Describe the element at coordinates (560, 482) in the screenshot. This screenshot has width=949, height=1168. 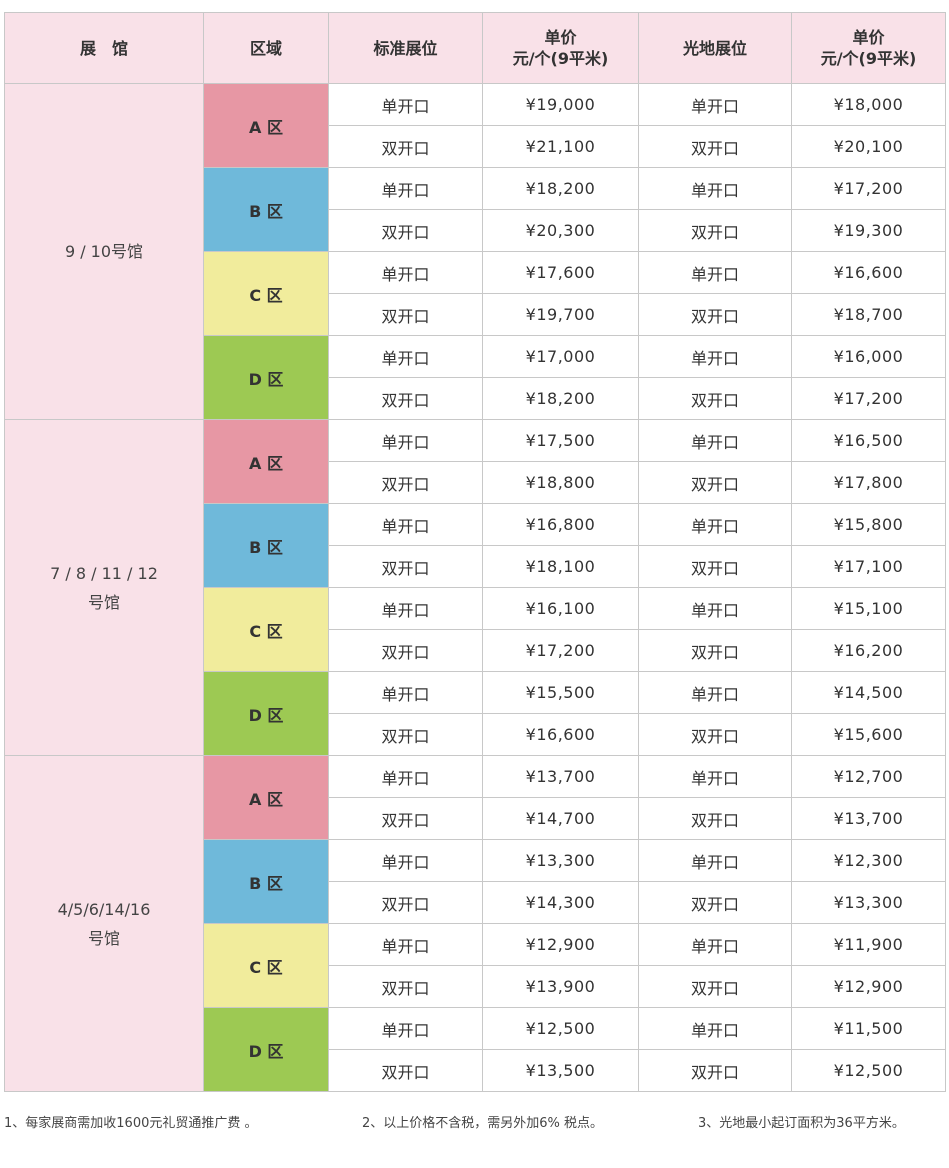
I see `standard-booth-price: ¥18,800` at that location.